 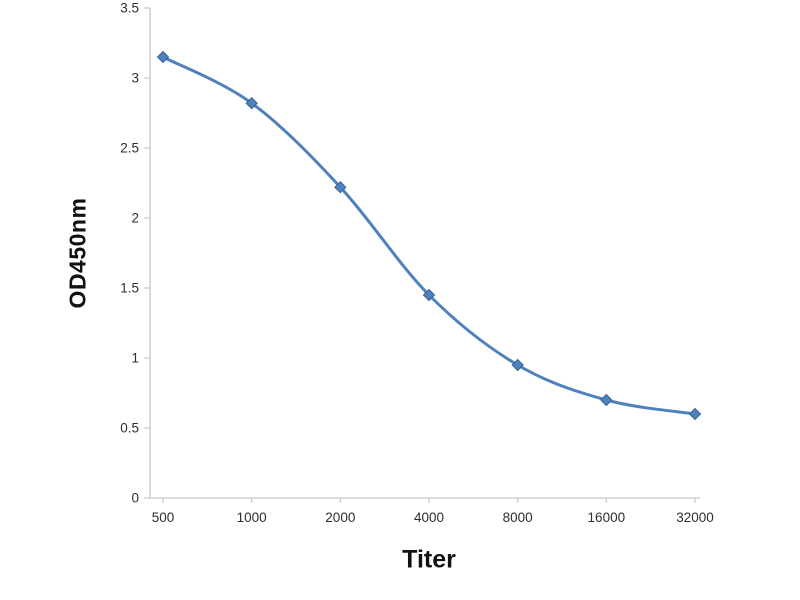 What do you see at coordinates (129, 428) in the screenshot?
I see `y-tick-label: 0.5` at bounding box center [129, 428].